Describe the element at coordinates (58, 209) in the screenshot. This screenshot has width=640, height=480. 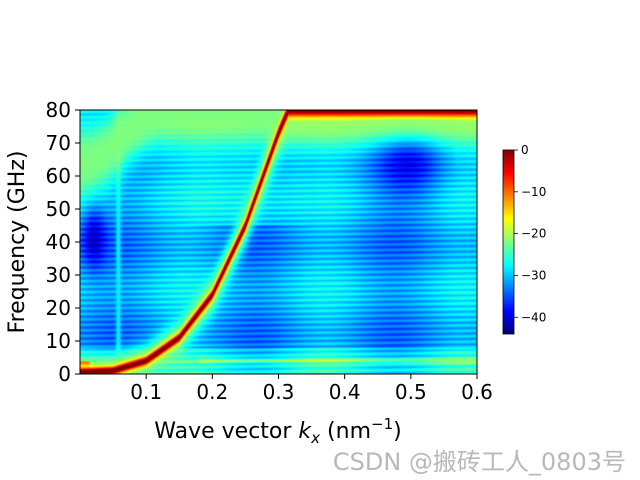
I see `y-tick-label: 50` at that location.